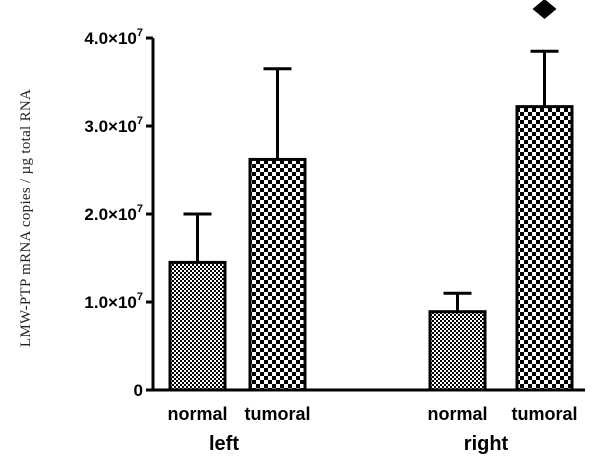 This screenshot has width=602, height=461. Describe the element at coordinates (138, 390) in the screenshot. I see `y-tick-label: 0` at that location.